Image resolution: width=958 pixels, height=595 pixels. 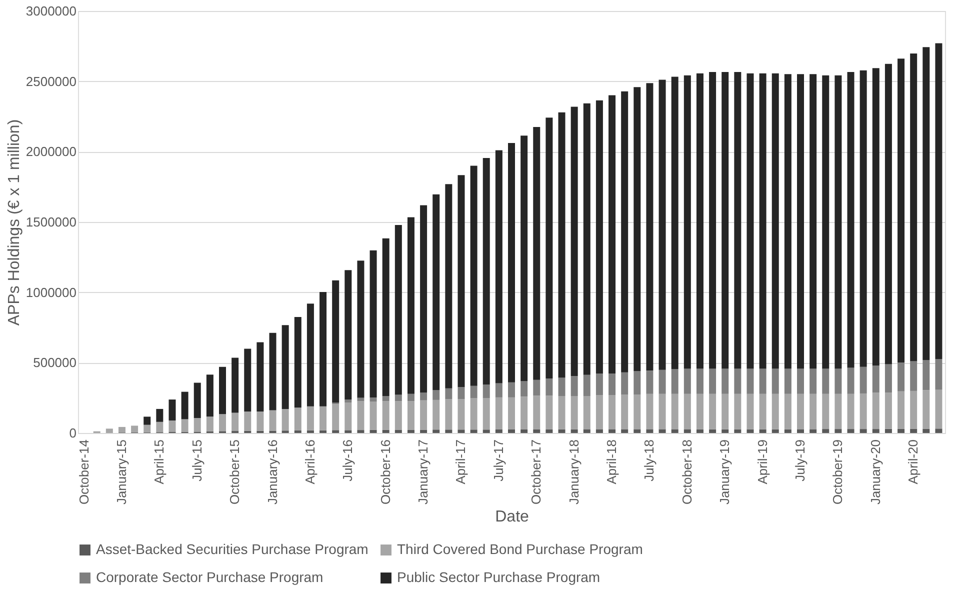 What do you see at coordinates (196, 461) in the screenshot?
I see `x-tick-label: July-15` at bounding box center [196, 461].